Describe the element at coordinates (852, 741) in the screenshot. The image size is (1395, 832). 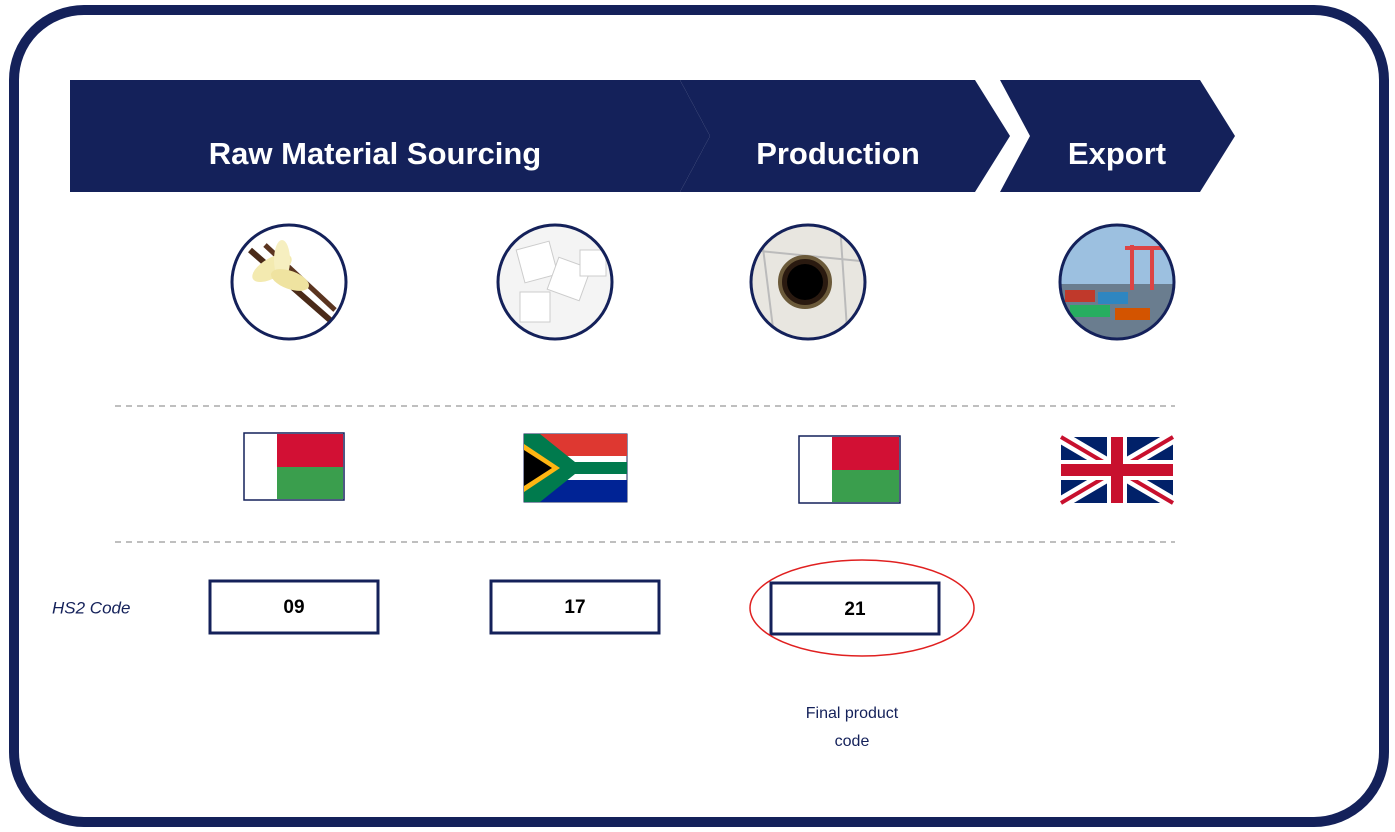
I see `annotation: code` at that location.